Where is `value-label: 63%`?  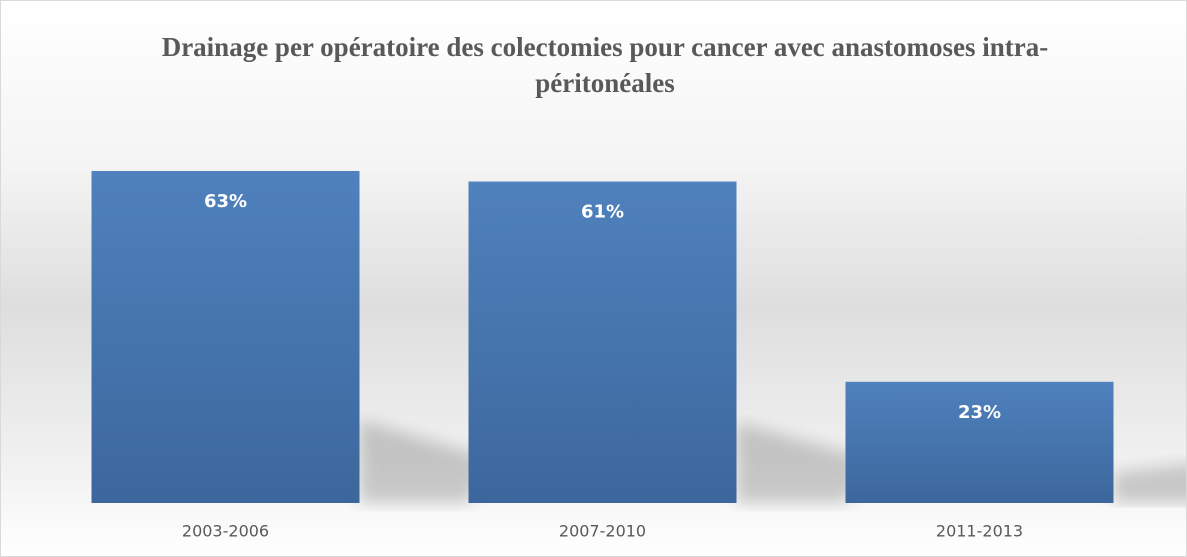
value-label: 63% is located at coordinates (225, 201).